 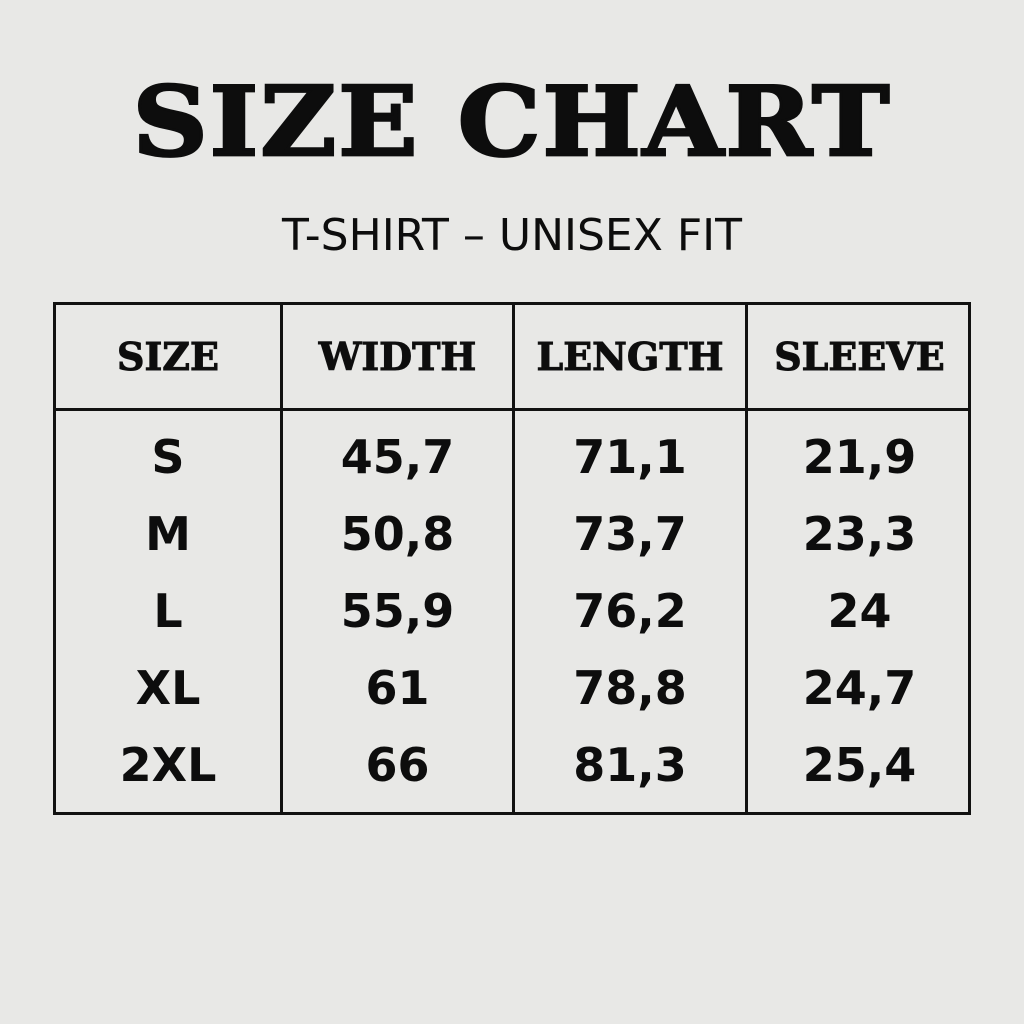 I want to click on table-cell: 24, so click(x=859, y=611).